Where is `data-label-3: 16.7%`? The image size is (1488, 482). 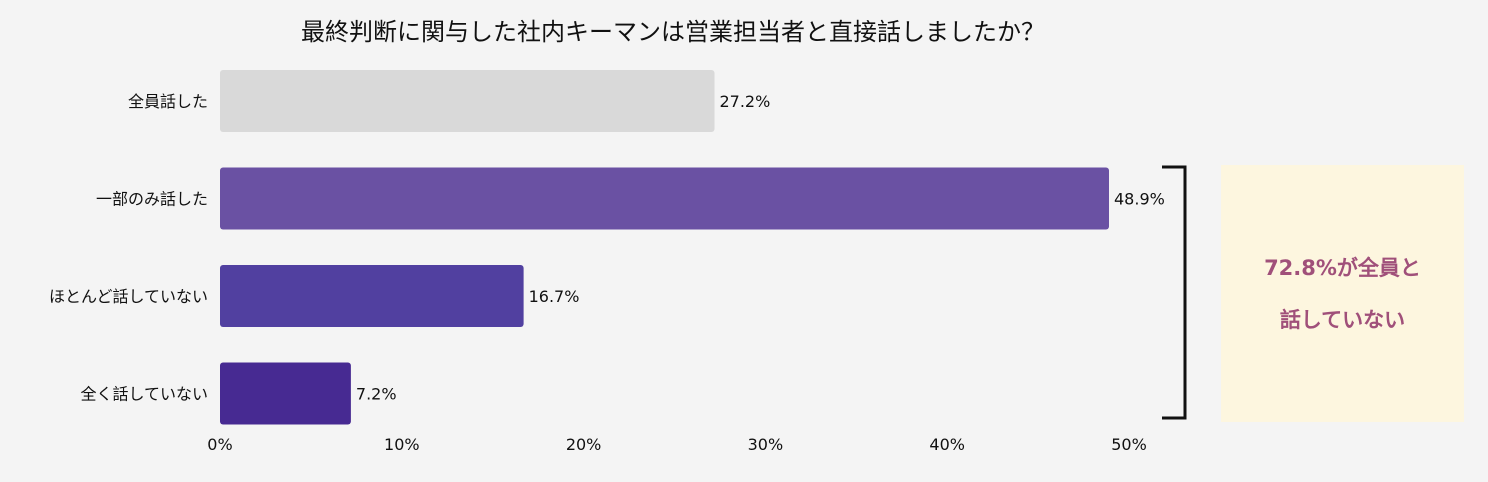
data-label-3: 16.7% is located at coordinates (554, 296).